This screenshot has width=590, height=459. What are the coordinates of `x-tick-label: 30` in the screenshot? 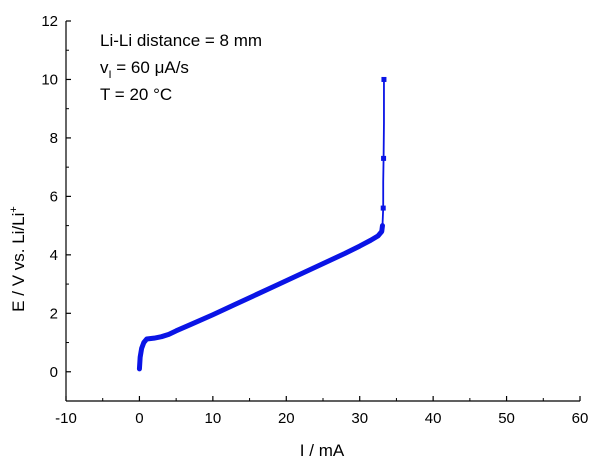 It's located at (359, 418).